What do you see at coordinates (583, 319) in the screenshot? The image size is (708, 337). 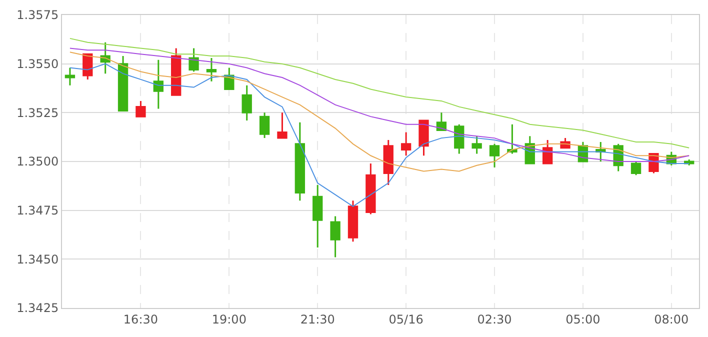 I see `x-tick-label: 05:00` at bounding box center [583, 319].